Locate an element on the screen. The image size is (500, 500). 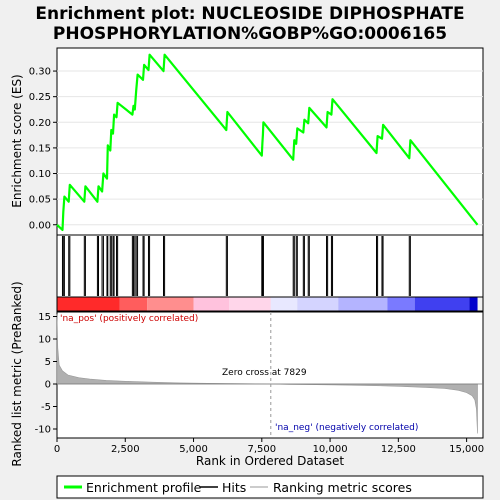
hits-plot-area is located at coordinates (270, 266).